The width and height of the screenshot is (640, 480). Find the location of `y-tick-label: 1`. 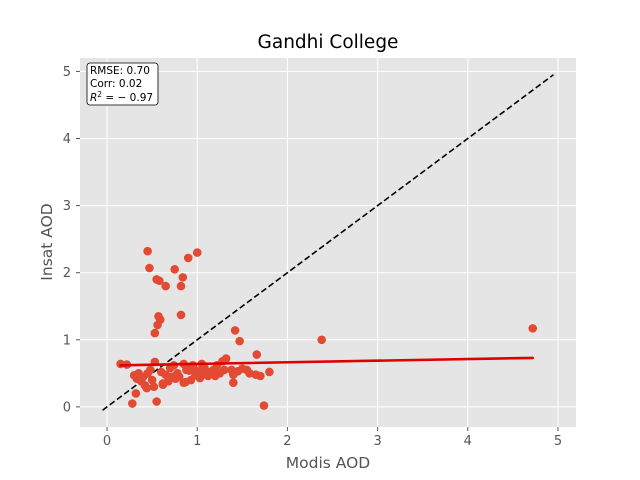

y-tick-label: 1 is located at coordinates (67, 340).